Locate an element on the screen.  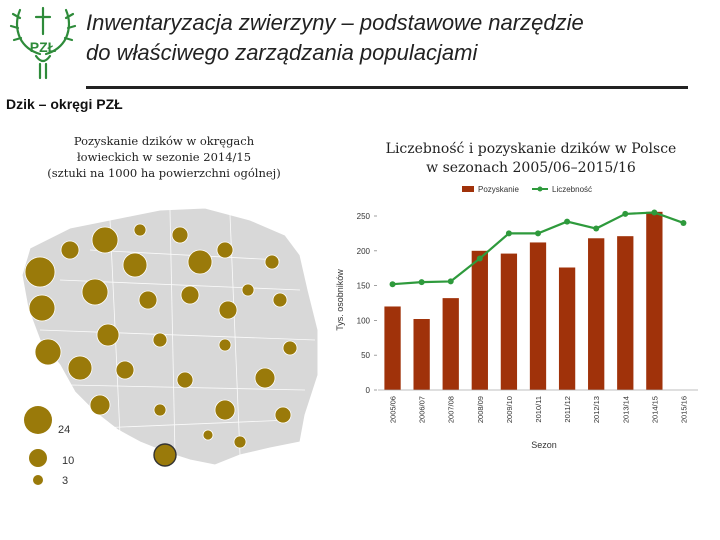
y-axis-label: Tys. osobników is located at coordinates (340, 300).